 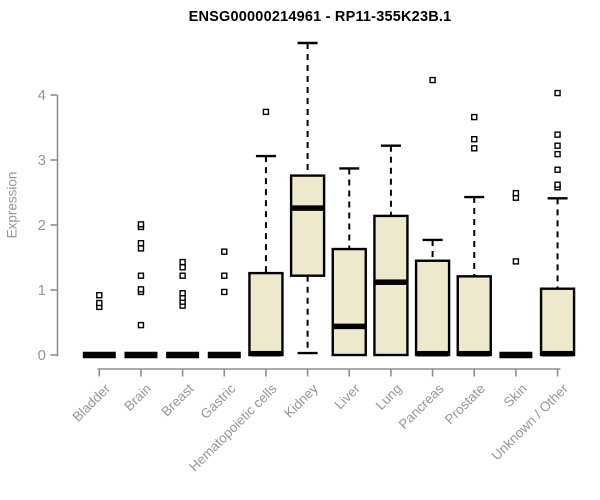 I want to click on y-tick-label: 0, so click(x=42, y=355).